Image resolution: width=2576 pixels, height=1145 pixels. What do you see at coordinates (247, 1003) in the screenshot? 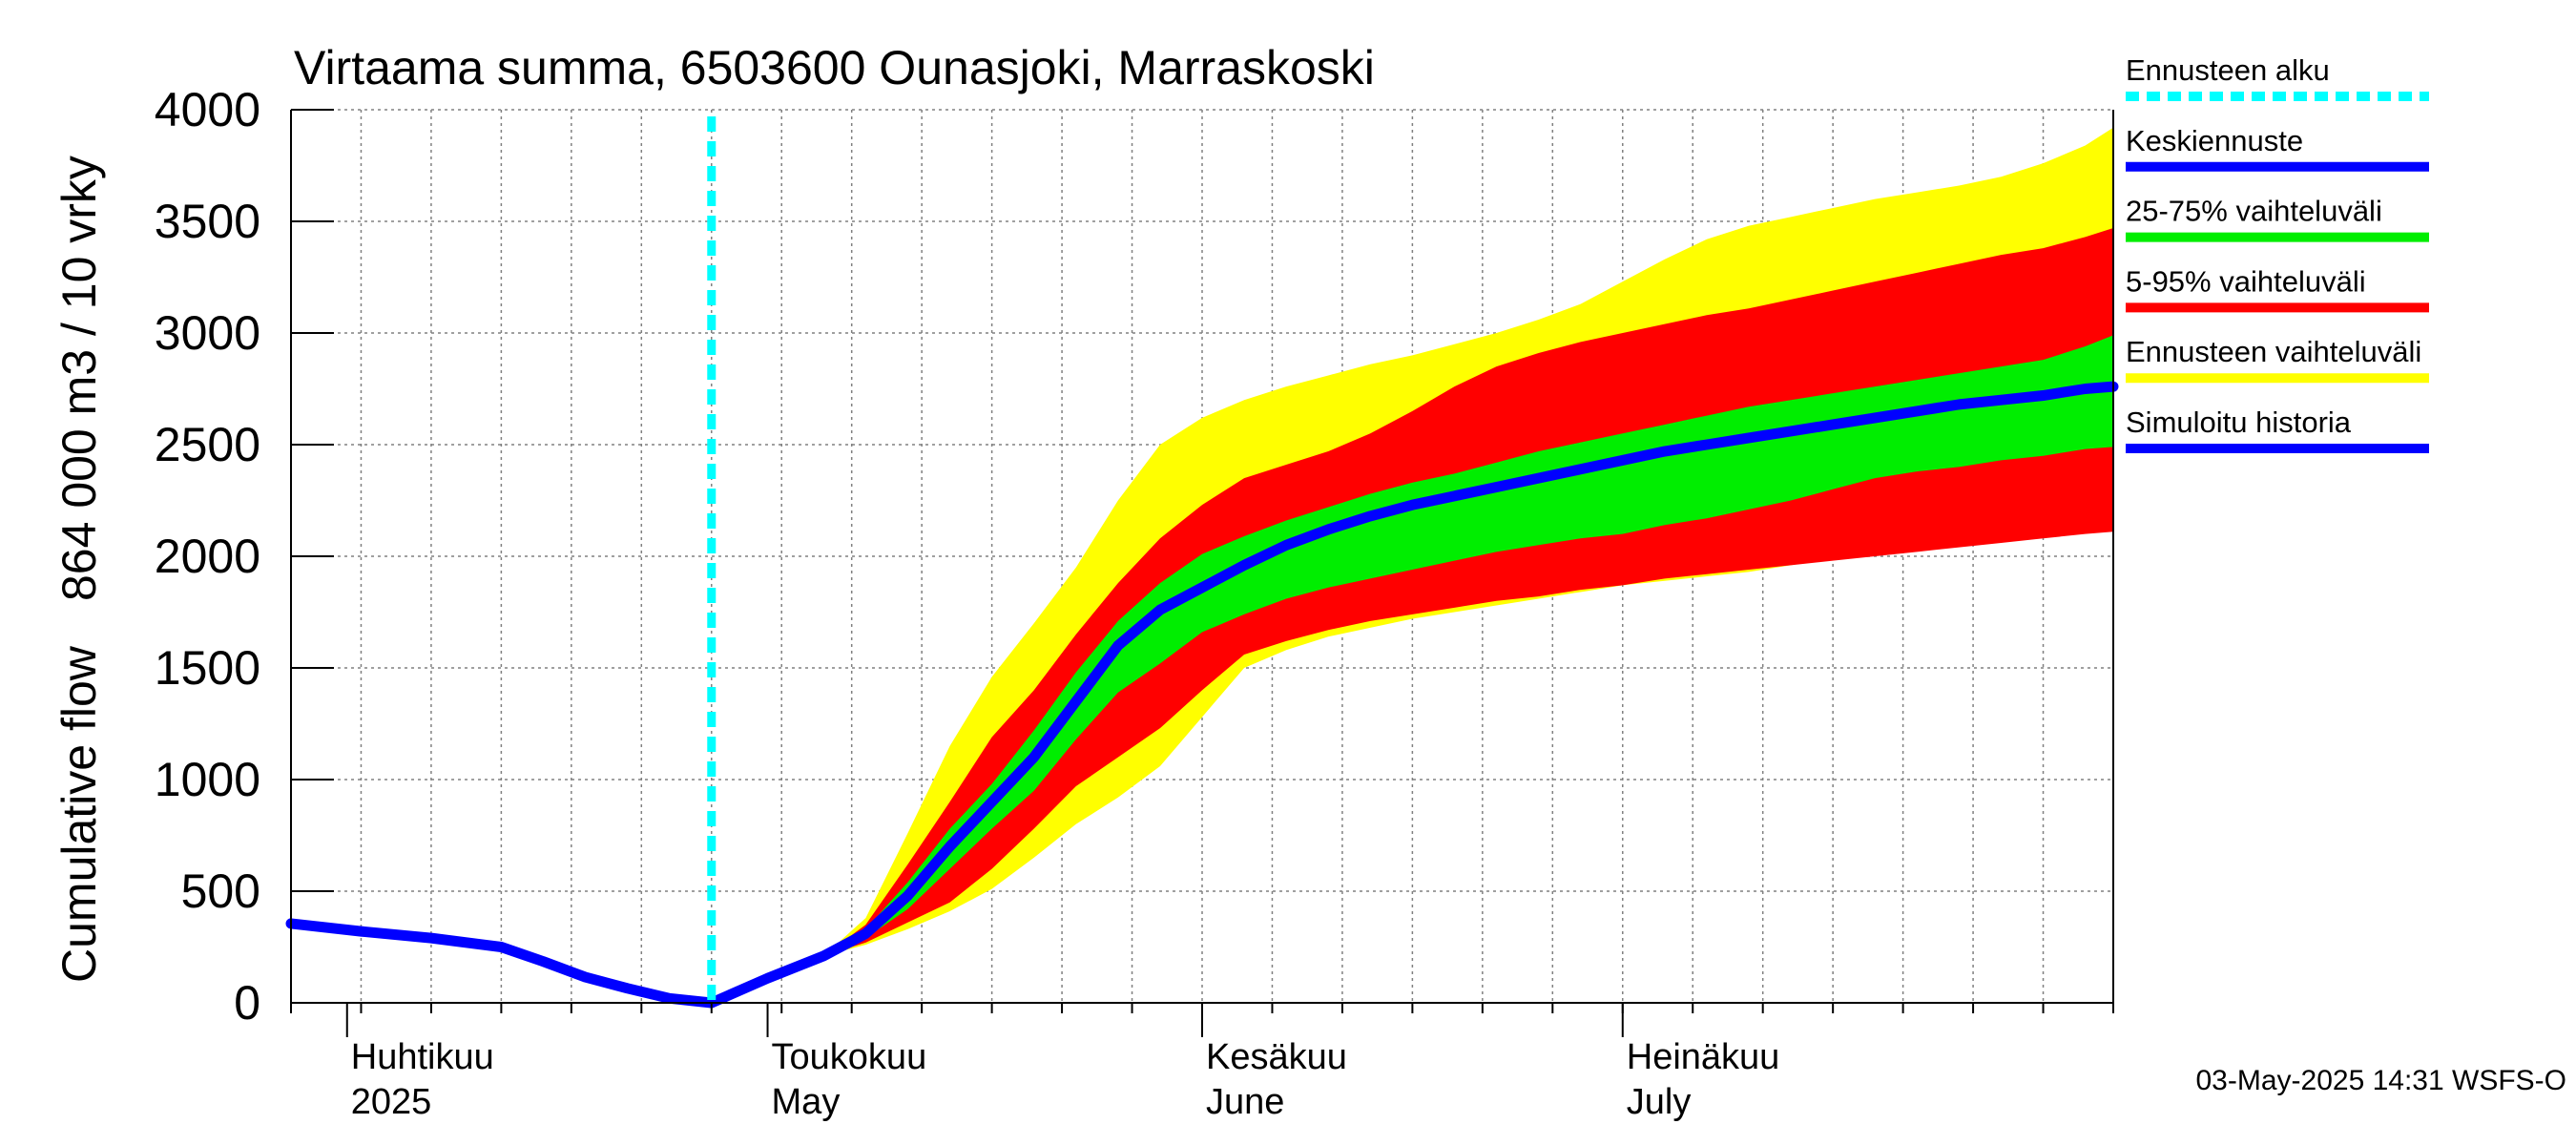
I see `y-tick-label: 0` at bounding box center [247, 1003].